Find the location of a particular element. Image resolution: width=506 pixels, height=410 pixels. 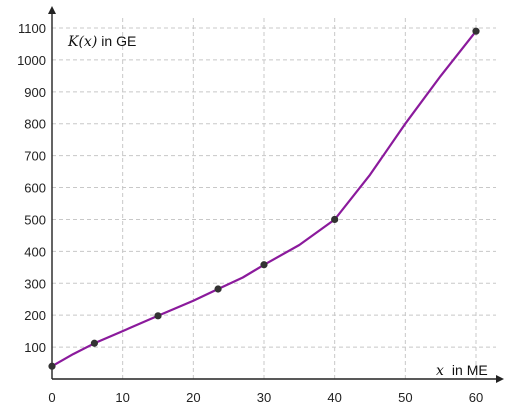

x-tick-labels: 0 10 20 30 40 50 60 is located at coordinates (265, 397).